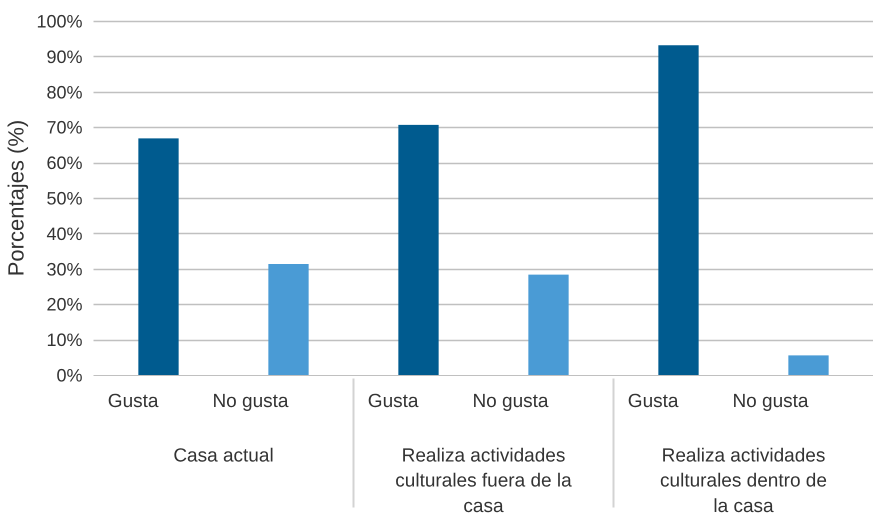  Describe the element at coordinates (64, 234) in the screenshot. I see `y-tick-label: 40%` at that location.